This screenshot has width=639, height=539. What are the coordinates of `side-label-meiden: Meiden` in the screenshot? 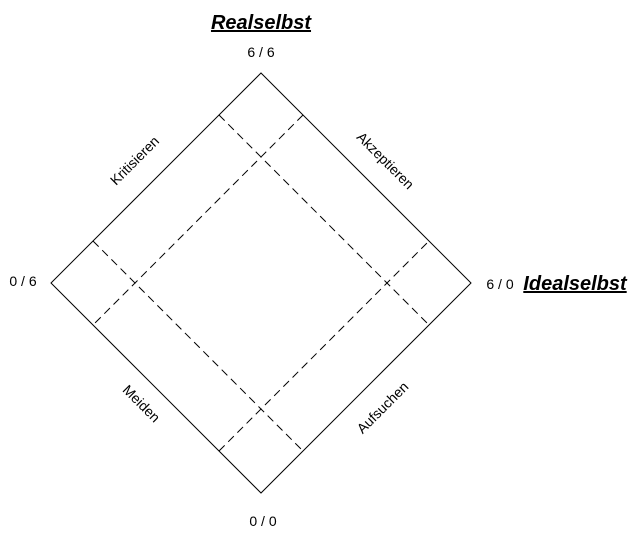 It's located at (142, 404).